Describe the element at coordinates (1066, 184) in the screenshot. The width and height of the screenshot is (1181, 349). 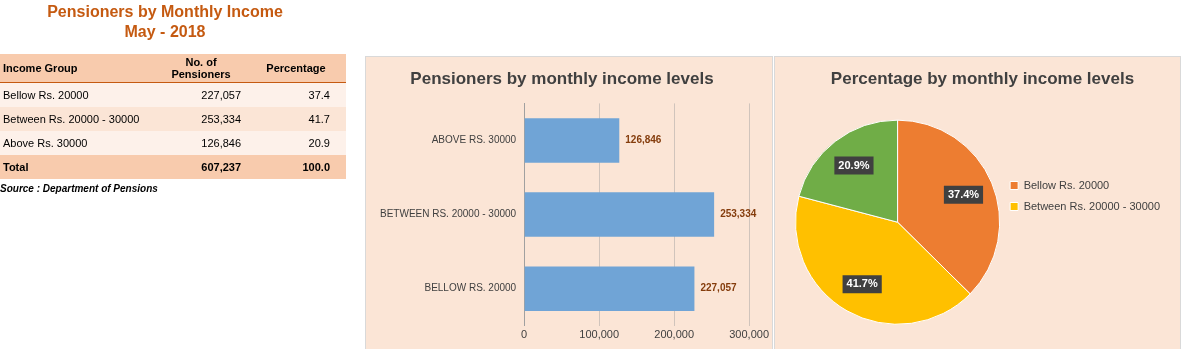
I see `legend-label: Bellow Rs. 20000` at that location.